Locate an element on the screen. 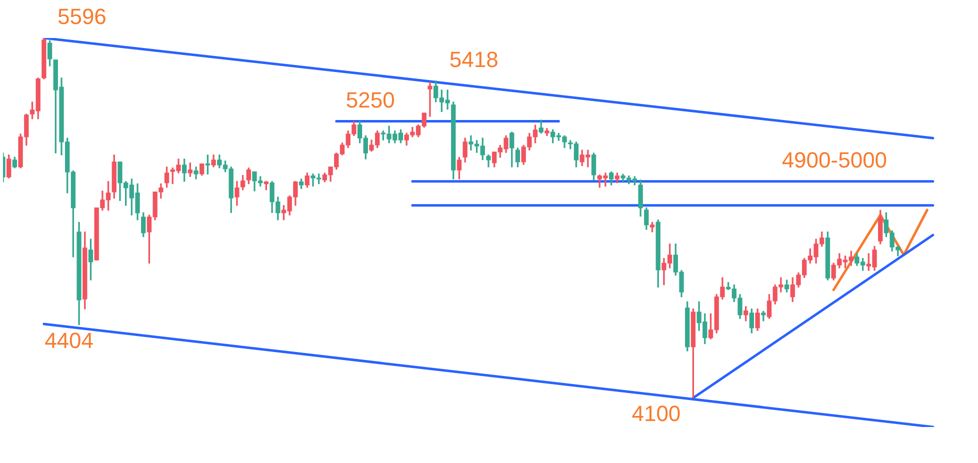 Image resolution: width=978 pixels, height=463 pixels. annotation: 4900-5000 is located at coordinates (835, 159).